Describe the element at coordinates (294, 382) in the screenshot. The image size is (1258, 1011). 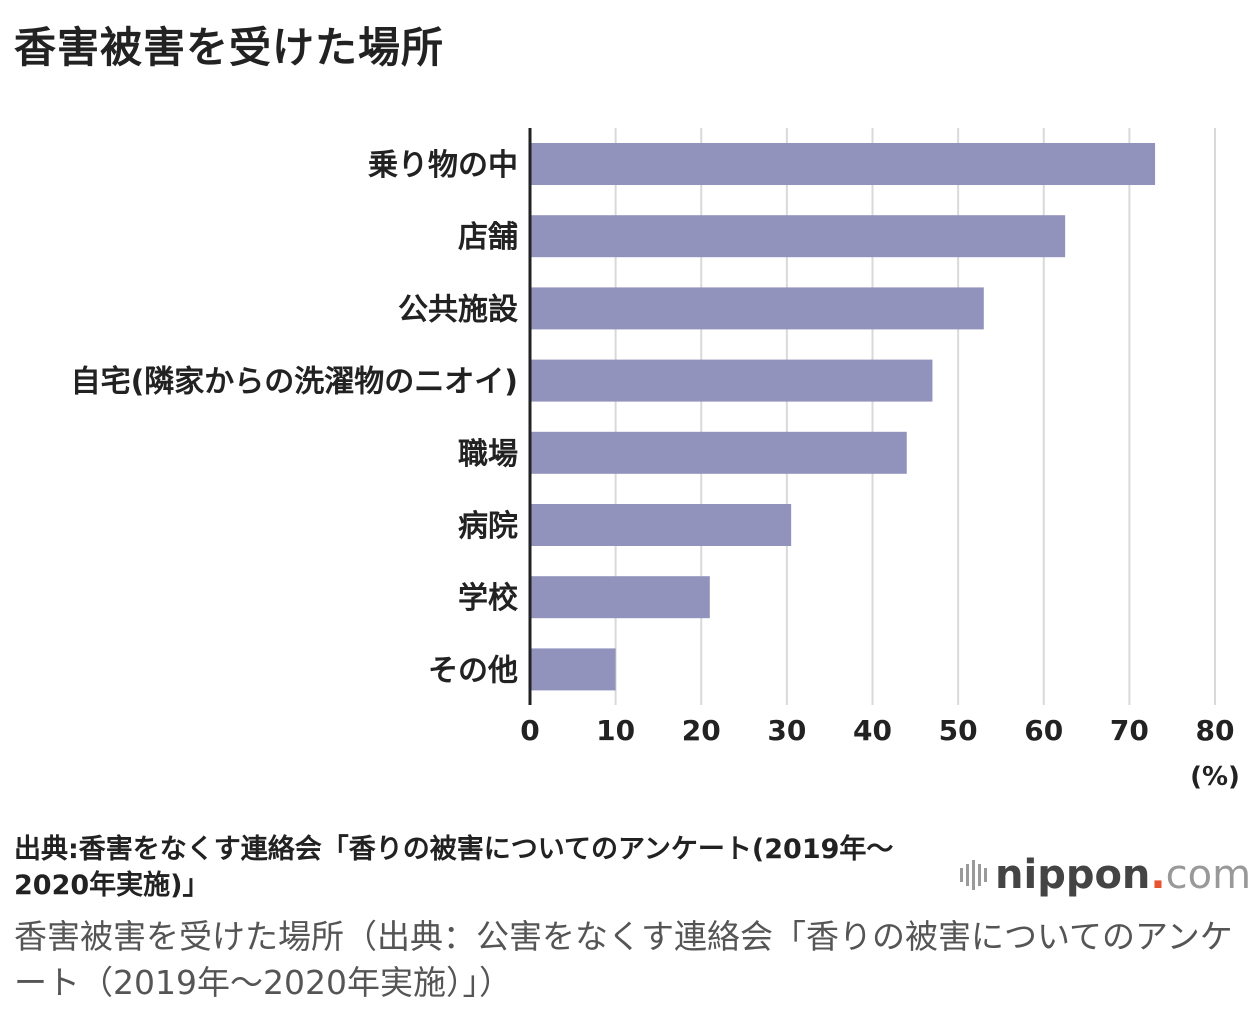
I see `category-label: 自宅(隣家からの洗濯物のニオイ)` at that location.